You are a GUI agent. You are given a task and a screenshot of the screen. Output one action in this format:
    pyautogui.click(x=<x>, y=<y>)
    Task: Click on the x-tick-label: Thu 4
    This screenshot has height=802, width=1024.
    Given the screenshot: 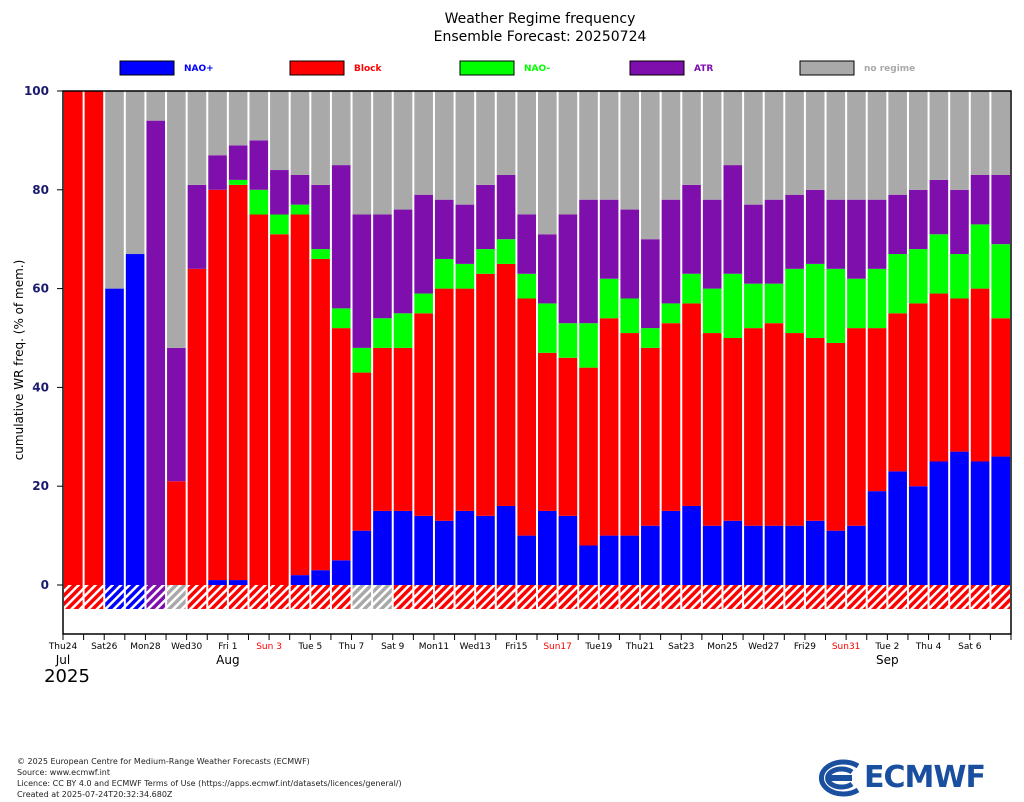 What is the action you would take?
    pyautogui.click(x=928, y=647)
    